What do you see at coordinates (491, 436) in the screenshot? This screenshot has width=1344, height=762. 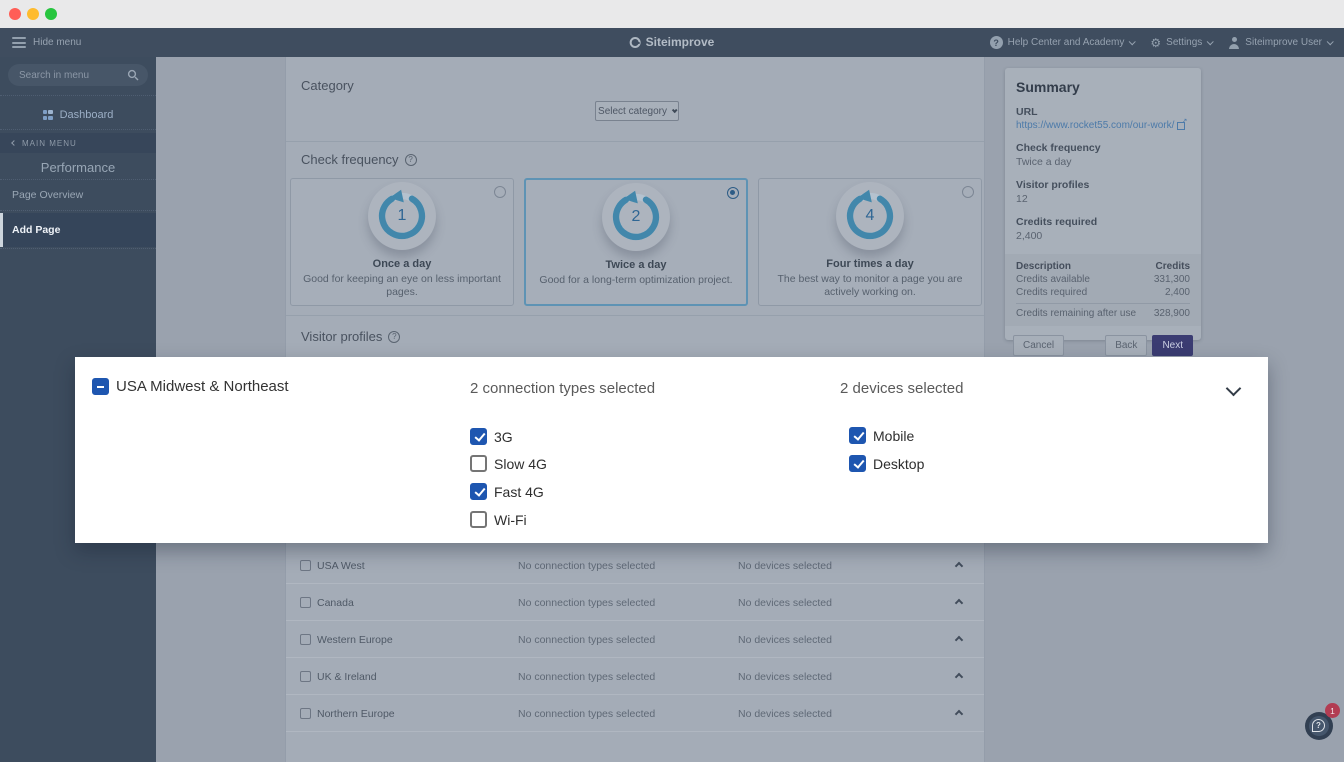 I see `connection-option-3g: 3G` at bounding box center [491, 436].